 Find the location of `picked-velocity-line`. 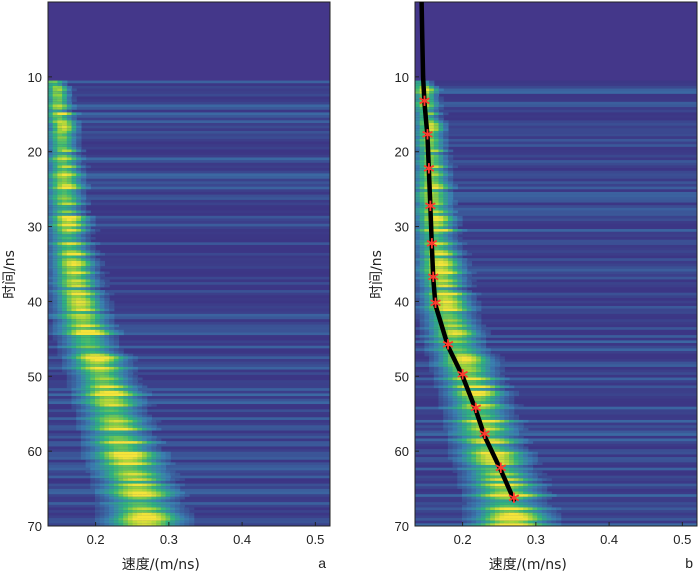

picked-velocity-line is located at coordinates (468, 252).